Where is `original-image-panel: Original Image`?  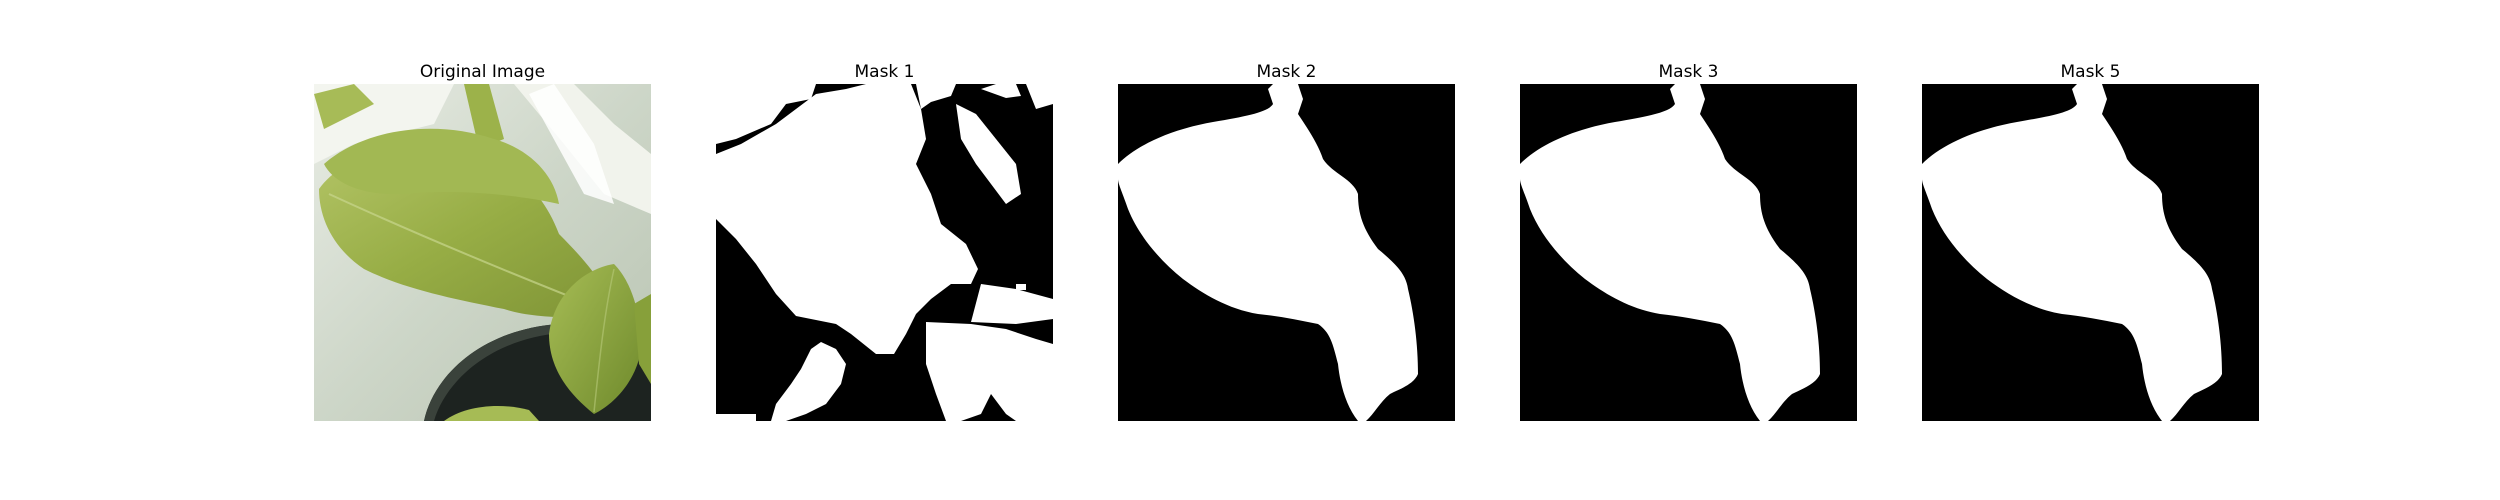 original-image-panel: Original Image is located at coordinates (482, 240).